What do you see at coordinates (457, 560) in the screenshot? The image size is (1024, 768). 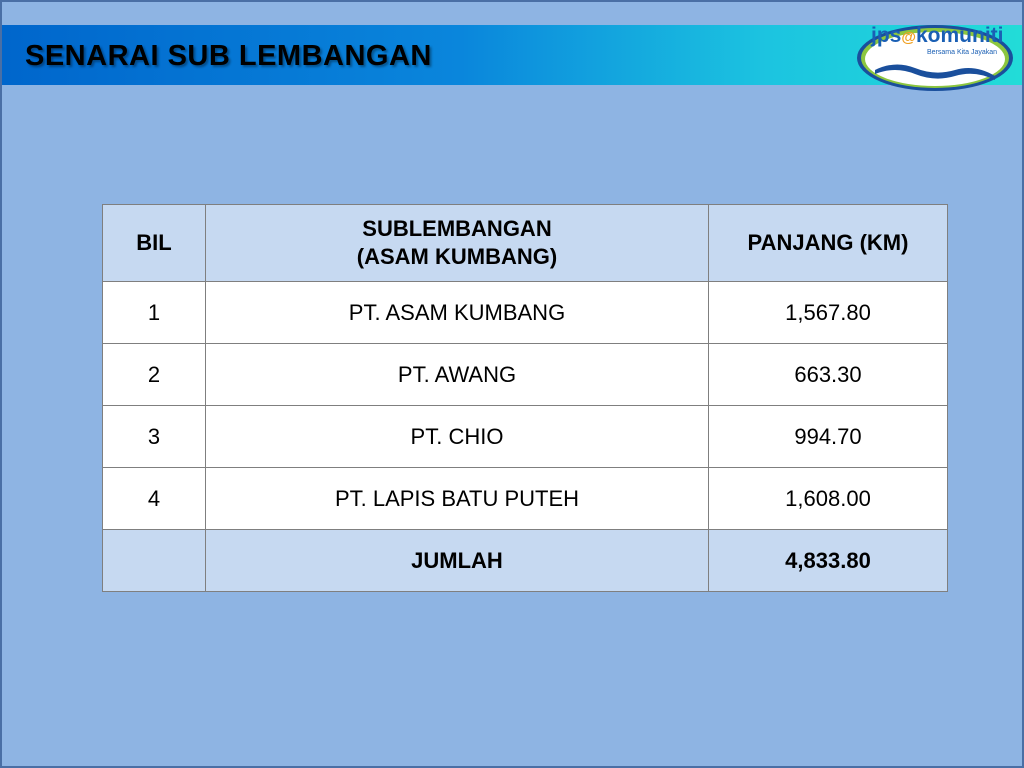 I see `total-label: JUMLAH` at bounding box center [457, 560].